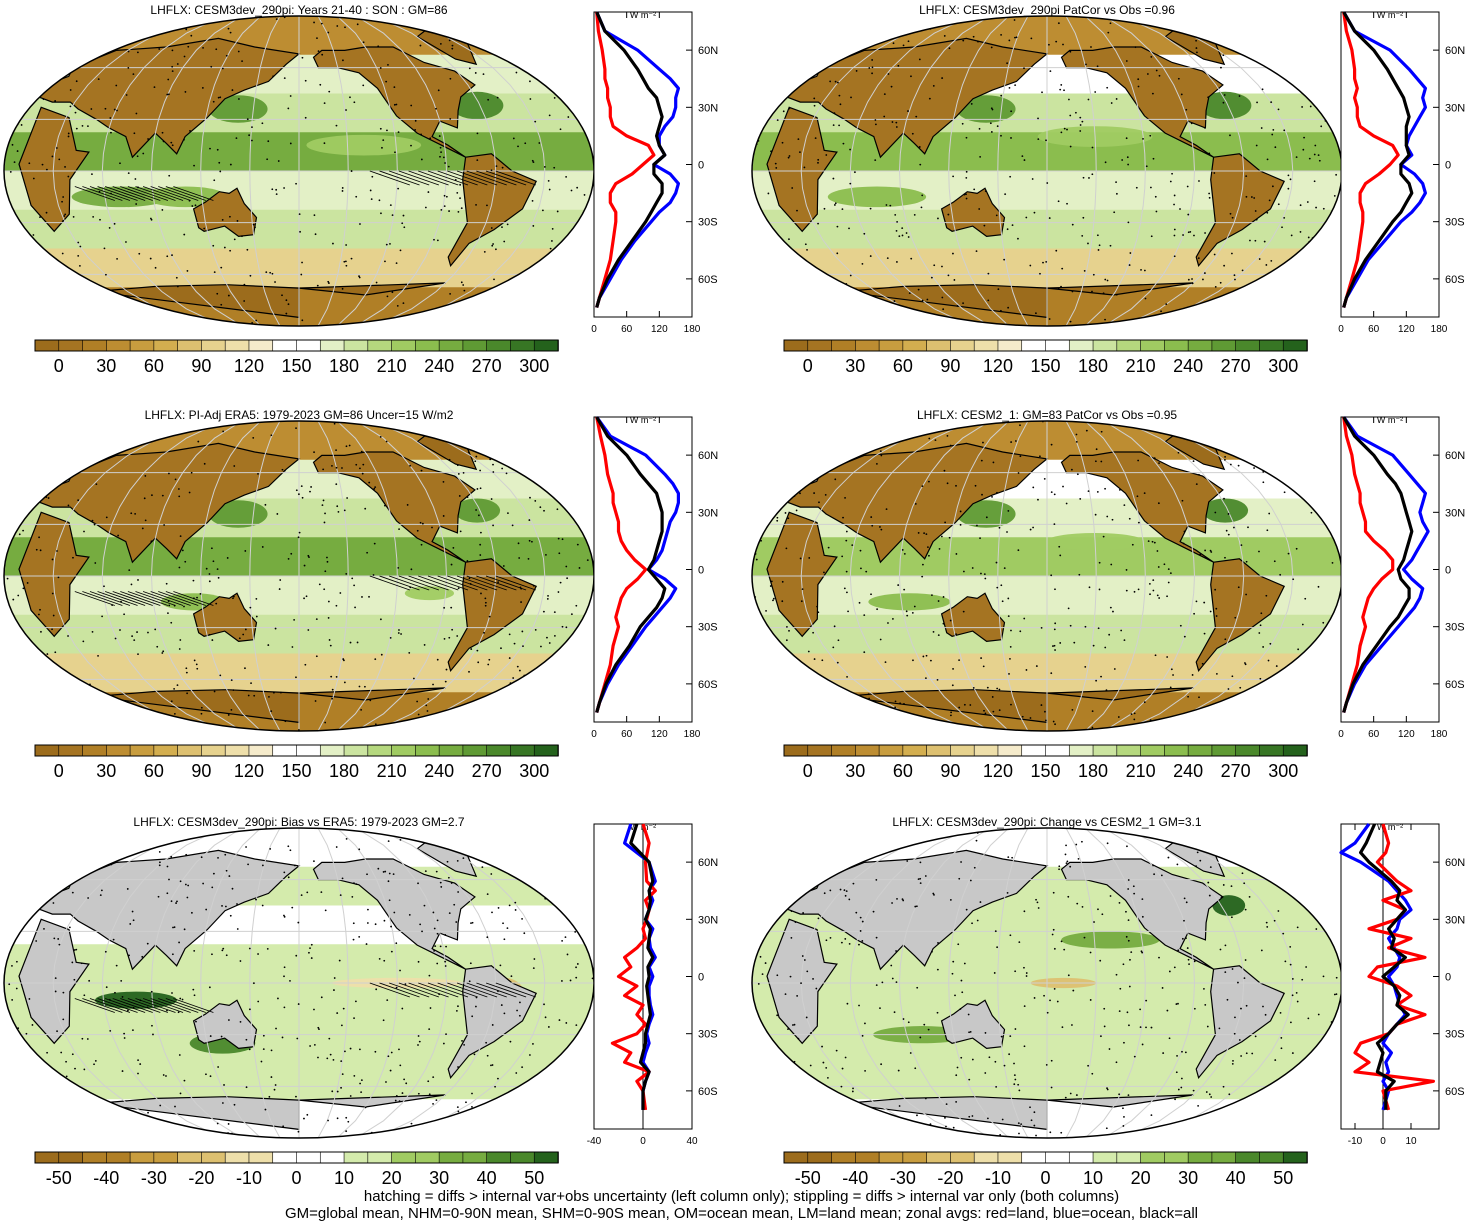 The height and width of the screenshot is (1222, 1483). What do you see at coordinates (1229, 905) in the screenshot?
I see `field-feature` at bounding box center [1229, 905].